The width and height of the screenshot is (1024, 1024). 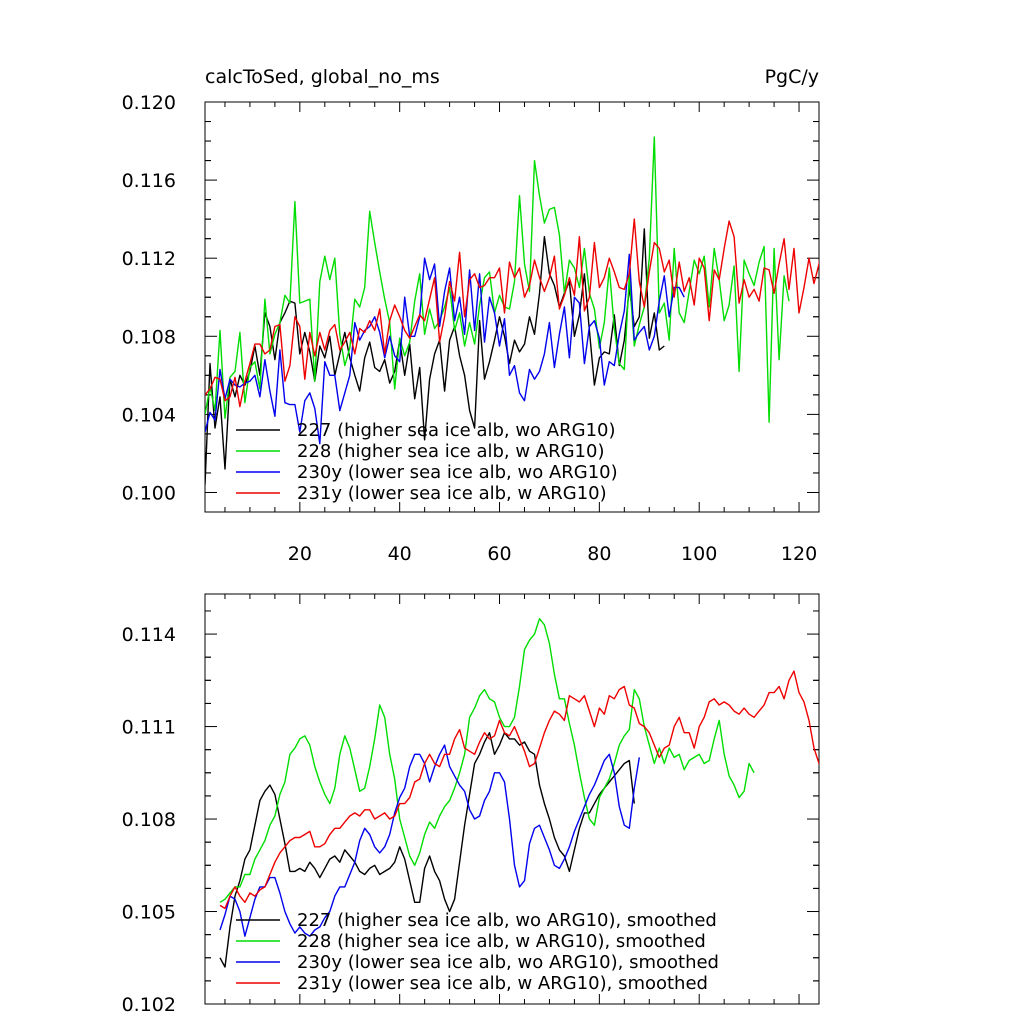 I want to click on y-tick-label: 0.111, so click(x=149, y=728).